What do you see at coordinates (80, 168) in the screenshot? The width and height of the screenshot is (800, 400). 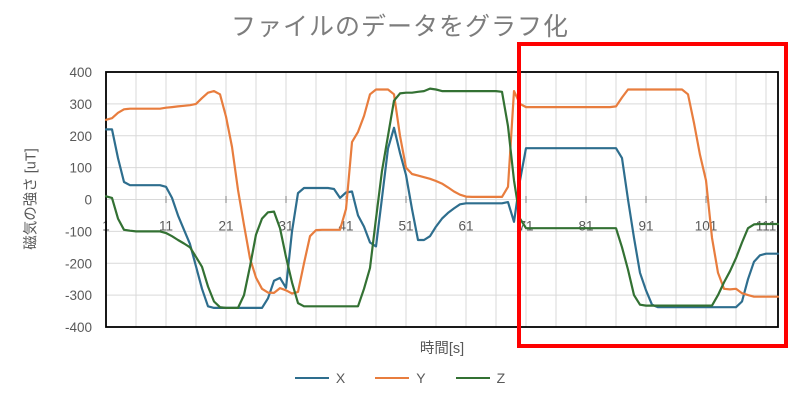 I see `y-tick-label: 100` at bounding box center [80, 168].